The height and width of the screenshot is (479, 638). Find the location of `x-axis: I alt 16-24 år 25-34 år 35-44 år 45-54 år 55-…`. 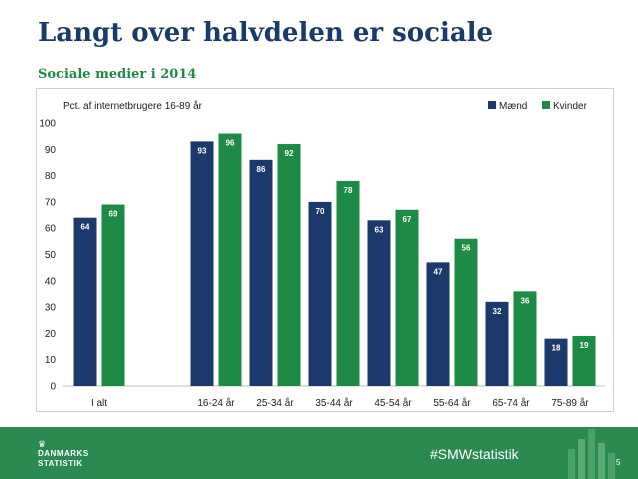

x-axis: I alt 16-24 år 25-34 år 35-44 år 45-54 år 55-… is located at coordinates (340, 403).